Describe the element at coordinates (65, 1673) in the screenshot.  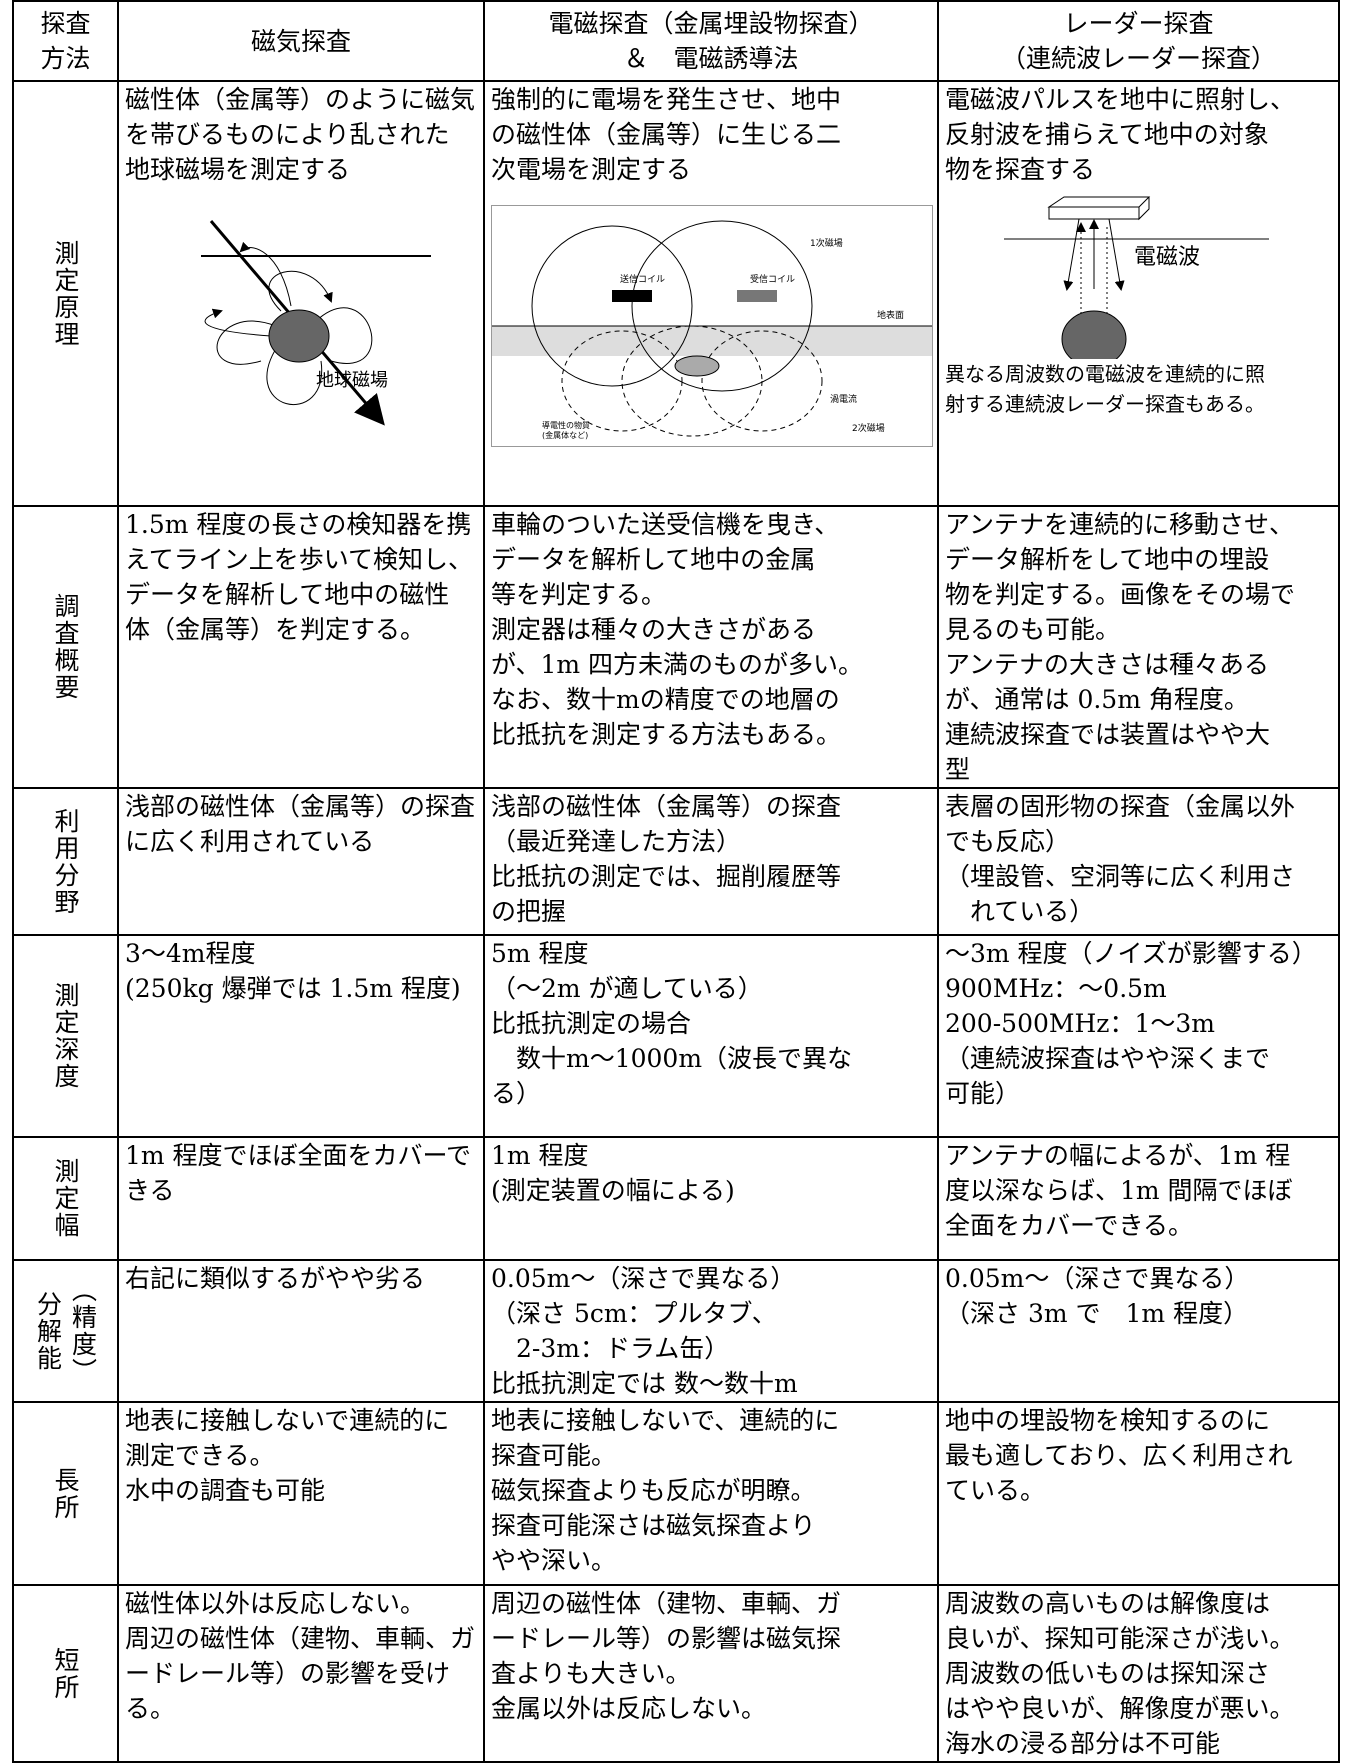
I see `row-label: 短所` at that location.